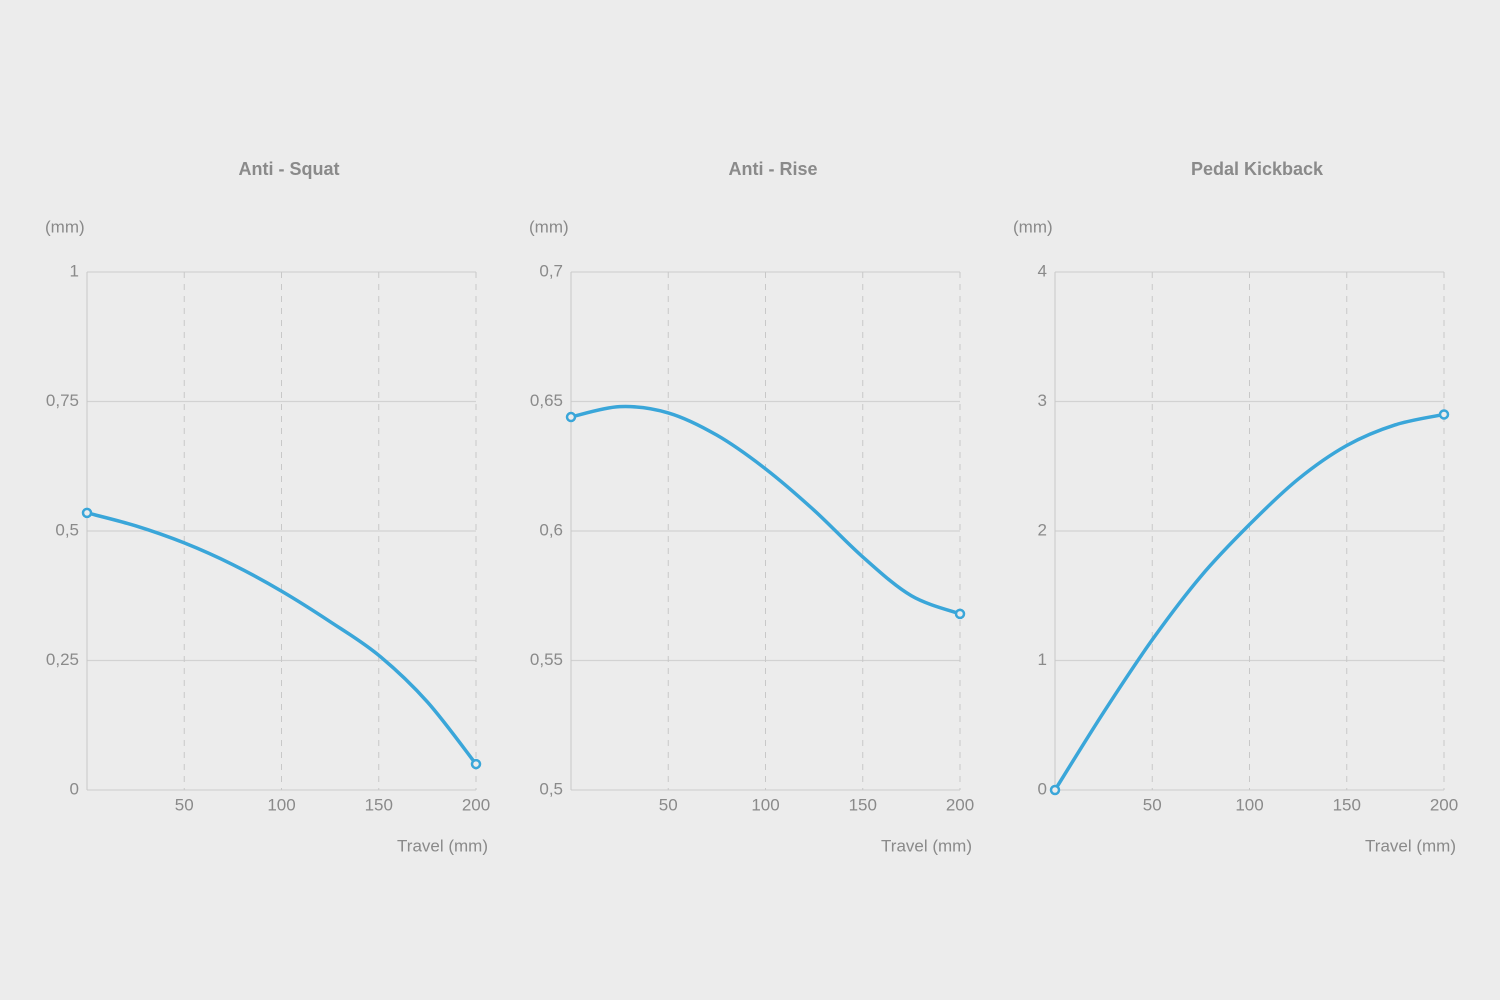 The height and width of the screenshot is (1000, 1500). What do you see at coordinates (546, 659) in the screenshot?
I see `y-tick-label: 0,55` at bounding box center [546, 659].